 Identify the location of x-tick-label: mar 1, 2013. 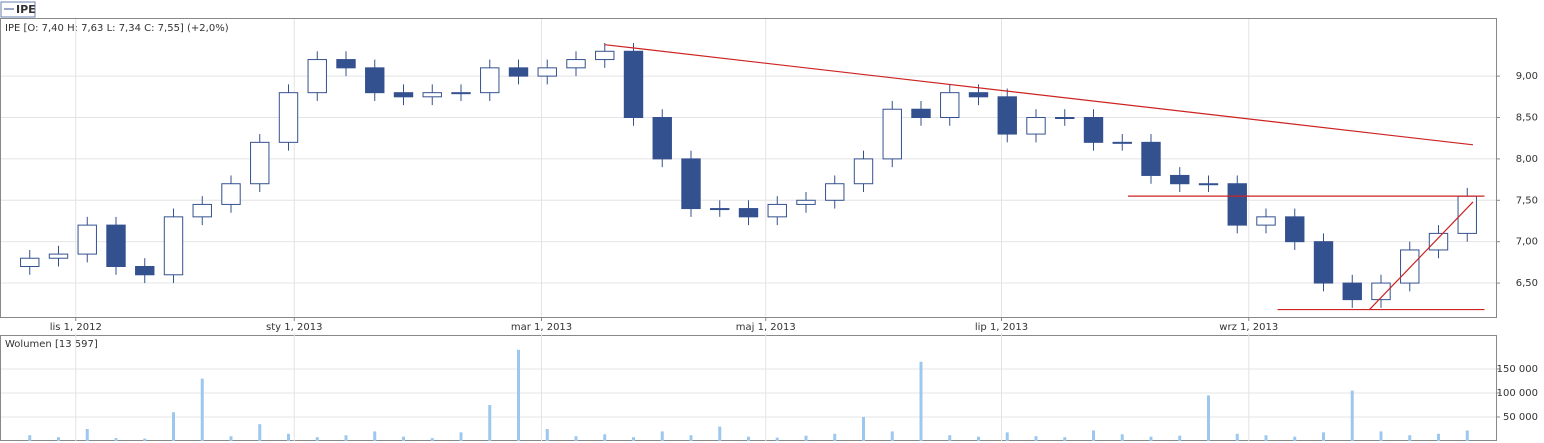
(541, 327).